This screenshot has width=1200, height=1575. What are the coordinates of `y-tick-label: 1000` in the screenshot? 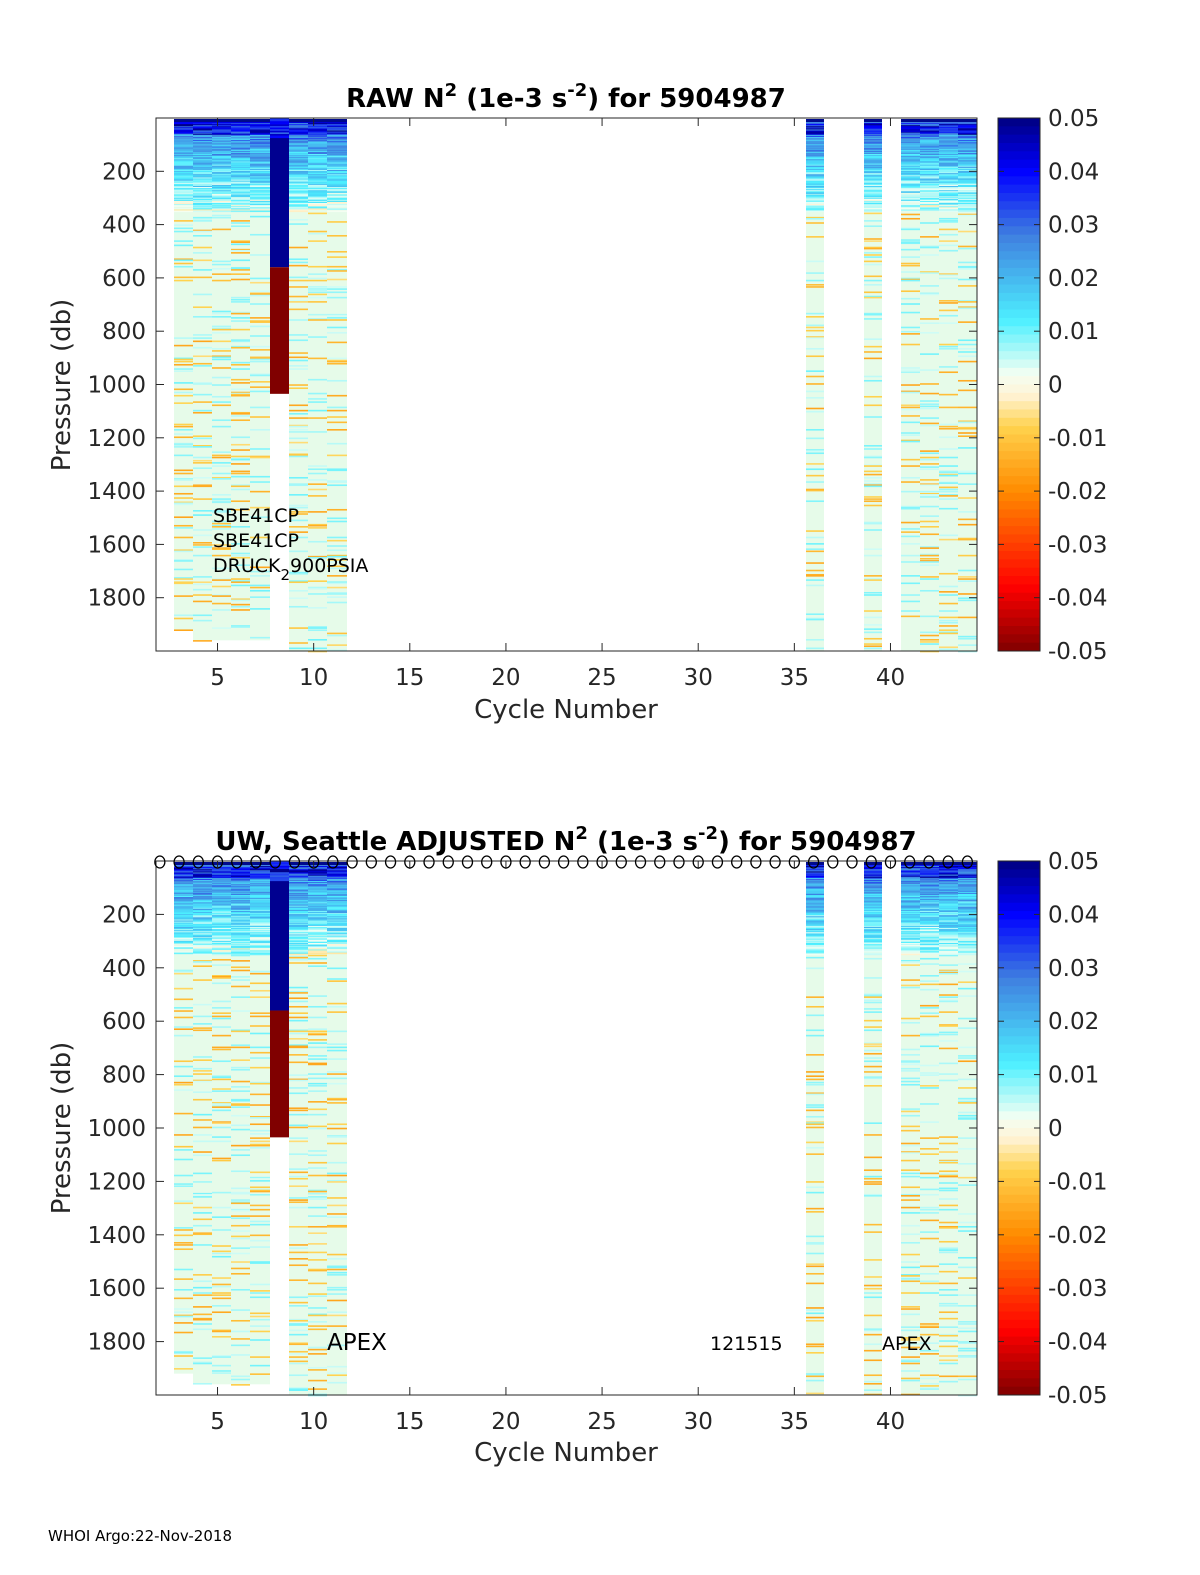 It's located at (116, 1129).